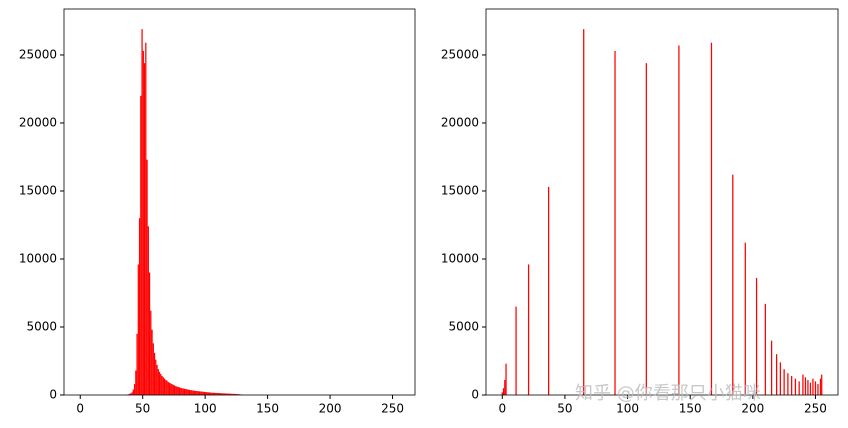 The height and width of the screenshot is (428, 848). I want to click on y-tick-label: 25000, so click(38, 54).